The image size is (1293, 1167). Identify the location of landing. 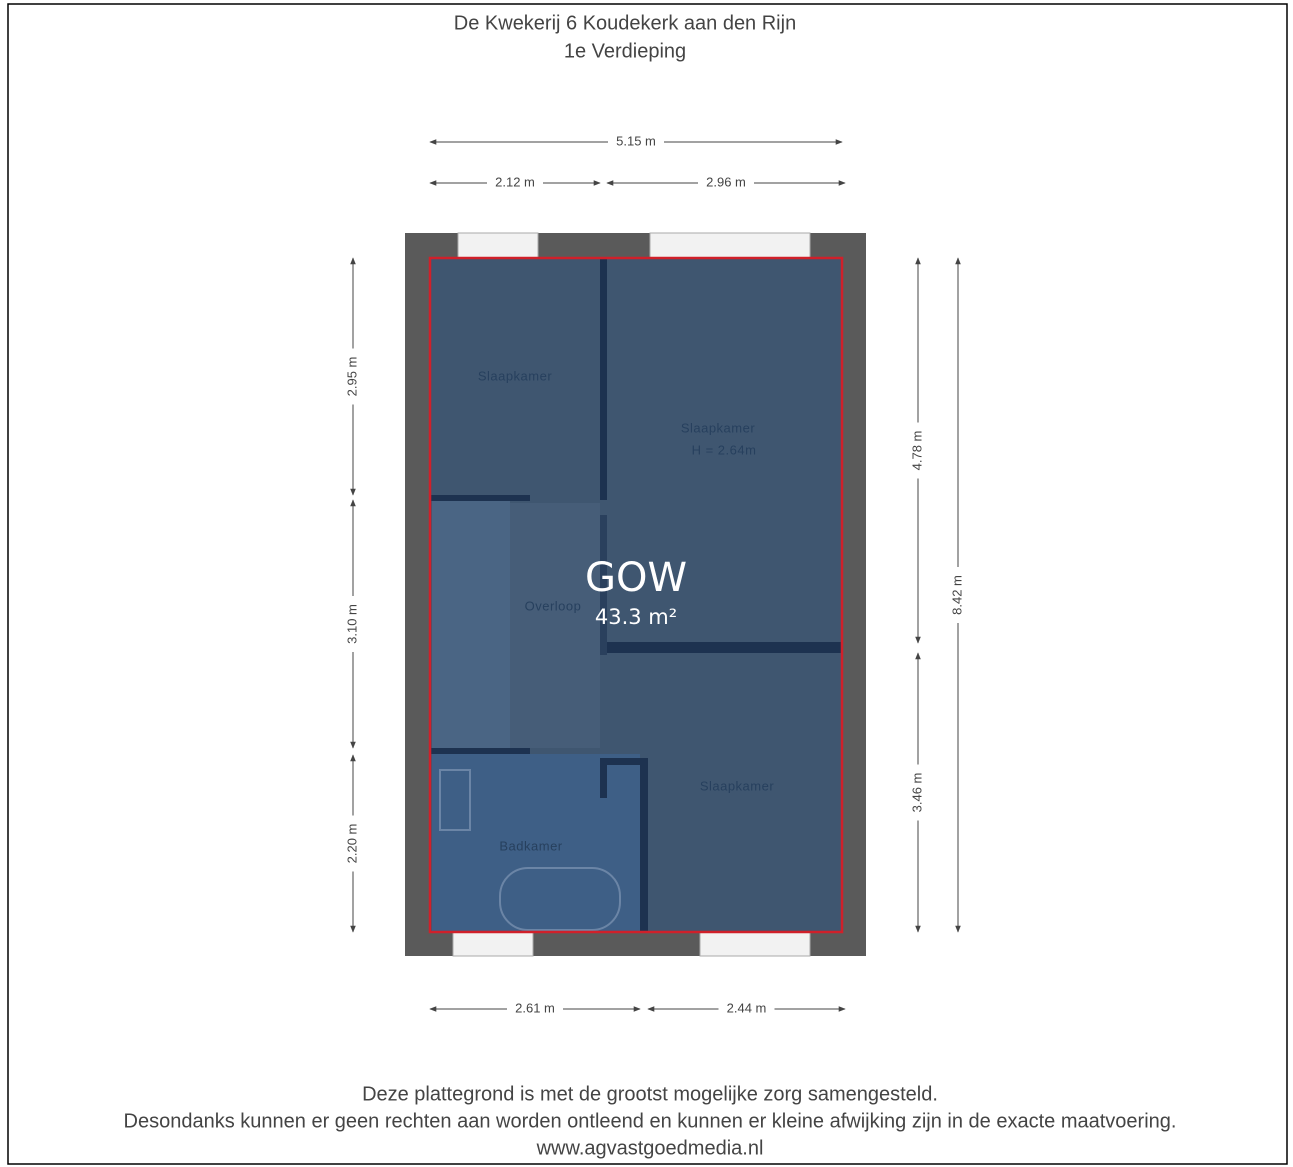
(555, 625).